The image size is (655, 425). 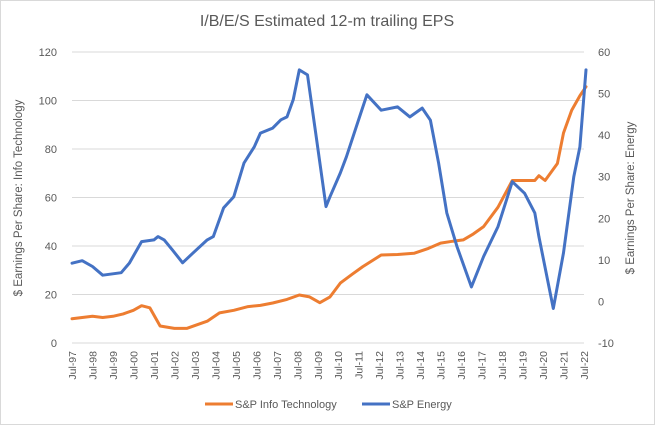 I want to click on x-tick-label: Jul-19, so click(x=524, y=365).